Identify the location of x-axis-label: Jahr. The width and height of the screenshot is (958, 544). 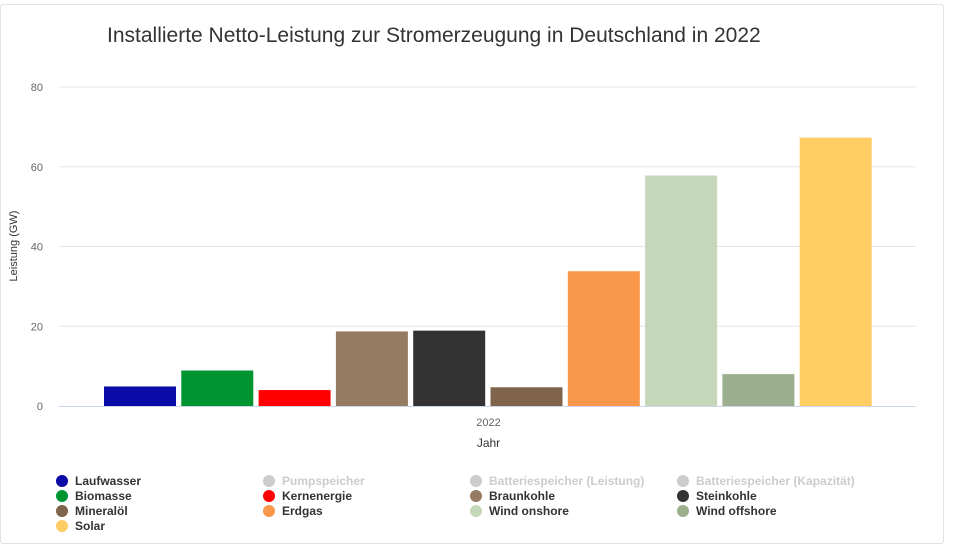
(488, 443).